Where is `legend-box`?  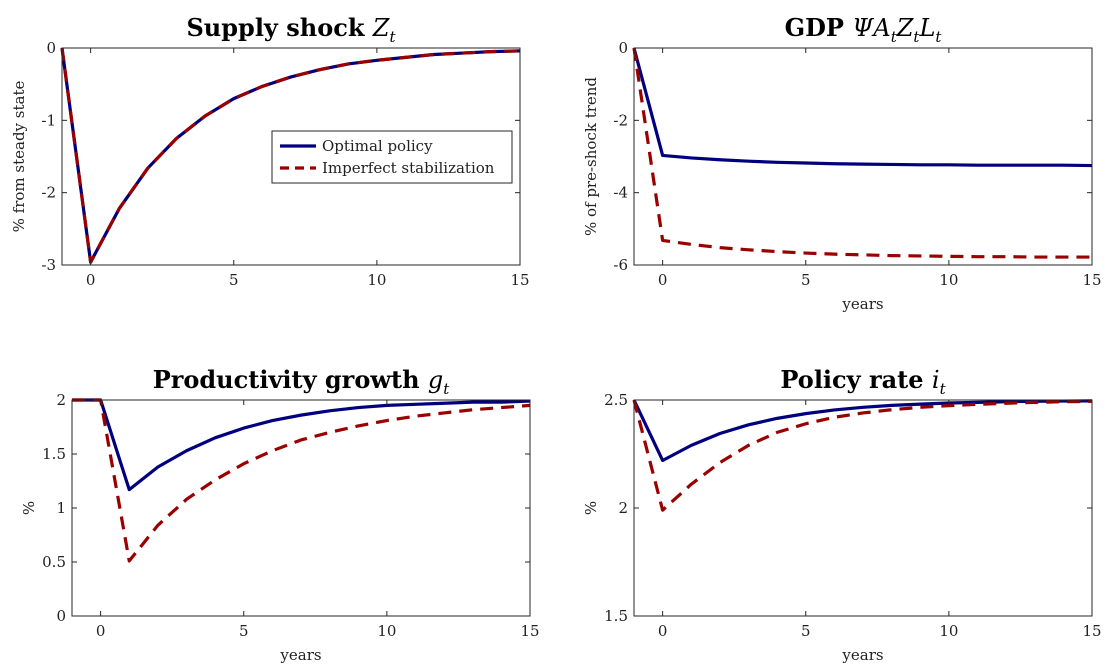 legend-box is located at coordinates (392, 157).